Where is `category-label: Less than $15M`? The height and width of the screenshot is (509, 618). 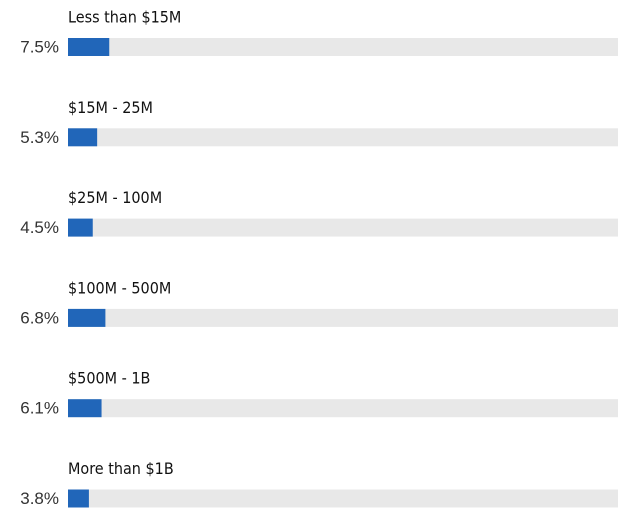 category-label: Less than $15M is located at coordinates (124, 17).